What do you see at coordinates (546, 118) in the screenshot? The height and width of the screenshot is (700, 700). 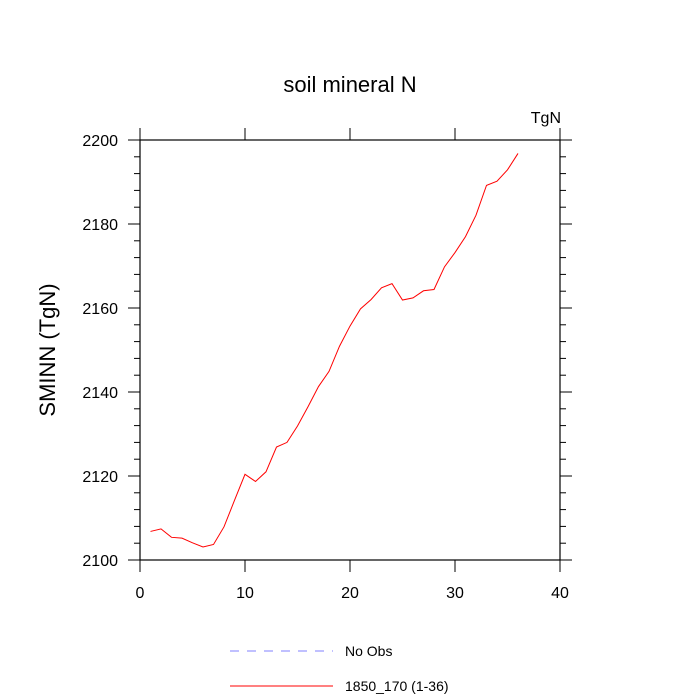 I see `units-label: TgN` at bounding box center [546, 118].